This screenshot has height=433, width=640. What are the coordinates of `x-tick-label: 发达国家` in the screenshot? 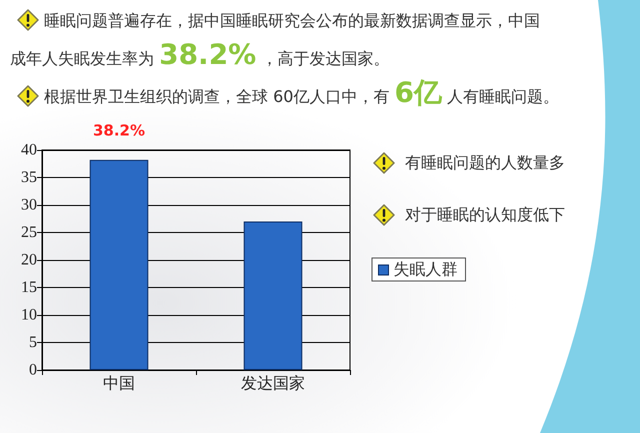 It's located at (273, 383).